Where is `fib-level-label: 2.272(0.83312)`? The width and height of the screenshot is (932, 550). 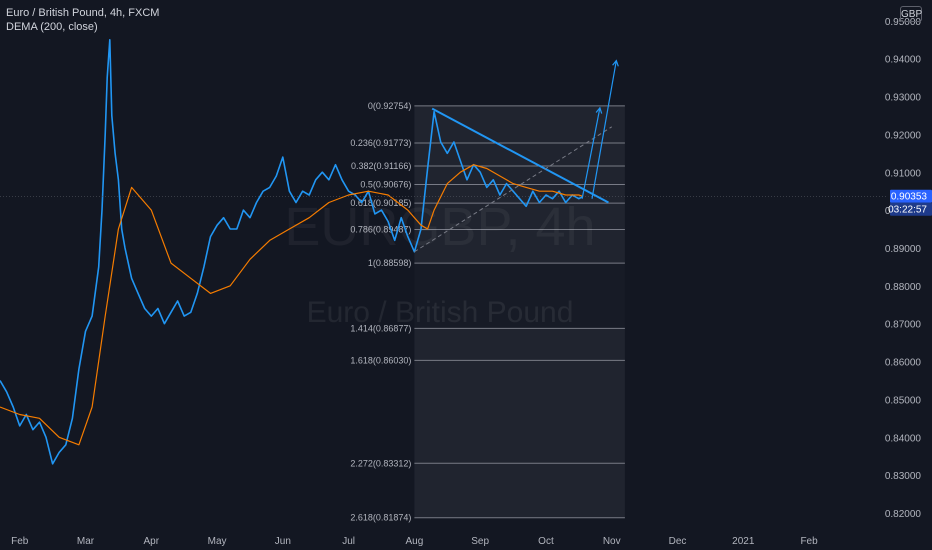 fib-level-label: 2.272(0.83312) is located at coordinates (380, 463).